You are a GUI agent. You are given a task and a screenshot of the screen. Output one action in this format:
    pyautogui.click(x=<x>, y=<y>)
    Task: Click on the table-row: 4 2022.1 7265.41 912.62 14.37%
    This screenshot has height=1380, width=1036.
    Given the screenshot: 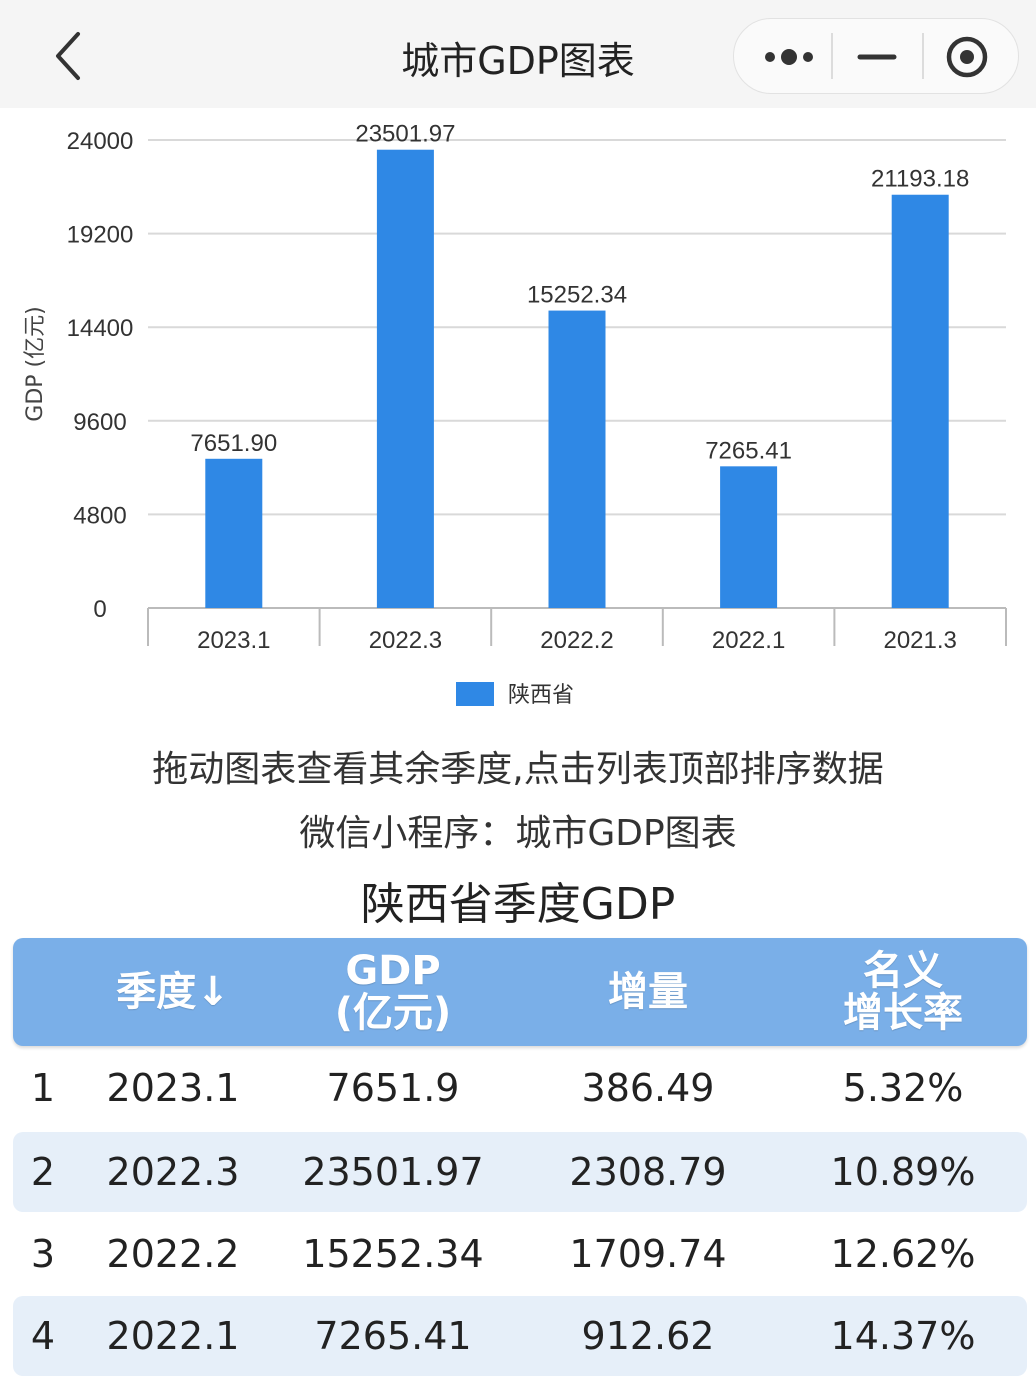 What is the action you would take?
    pyautogui.click(x=520, y=1336)
    